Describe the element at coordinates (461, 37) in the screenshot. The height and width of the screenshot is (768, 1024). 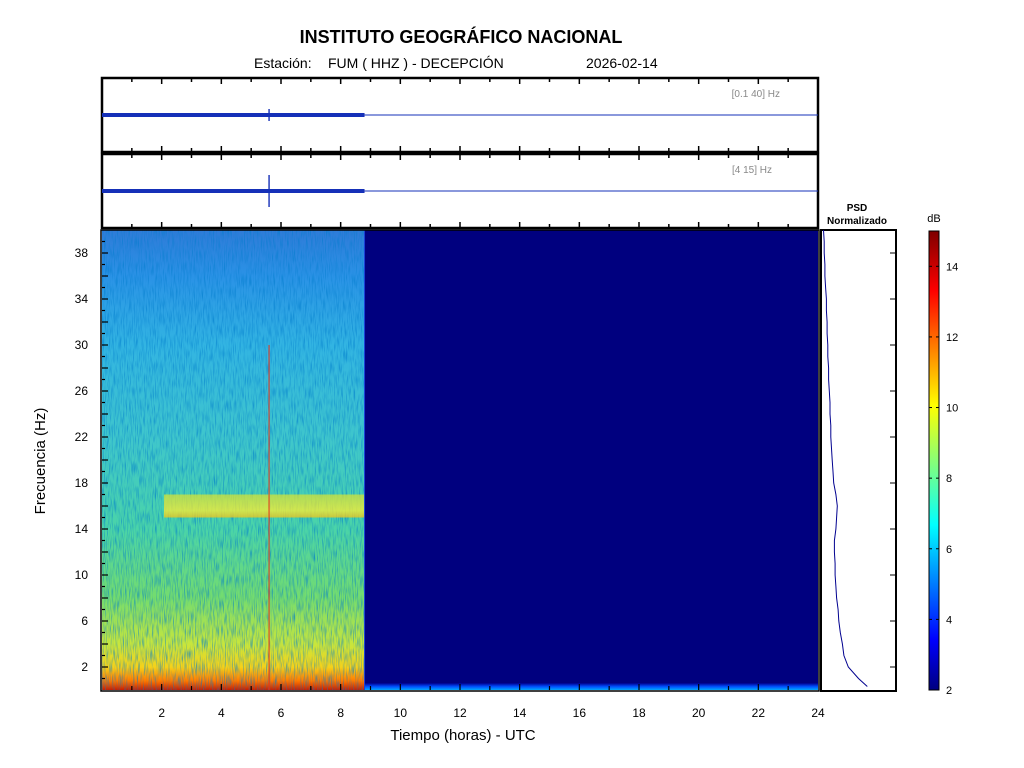
I see `chart-title: INSTITUTO GEOGRÁFICO NACIONAL` at that location.